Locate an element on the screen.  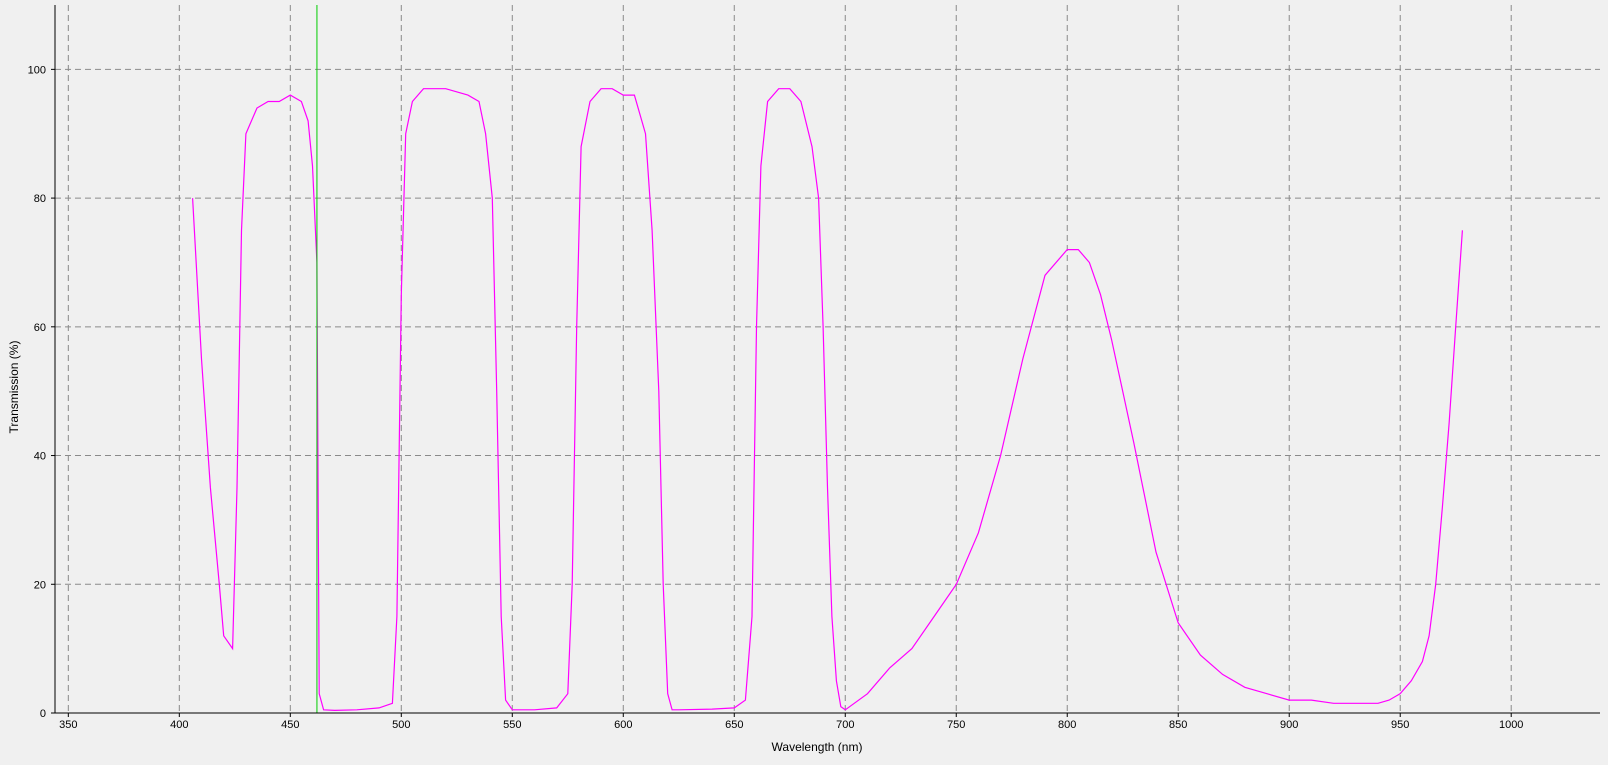
x-tick-label: 750 is located at coordinates (956, 725).